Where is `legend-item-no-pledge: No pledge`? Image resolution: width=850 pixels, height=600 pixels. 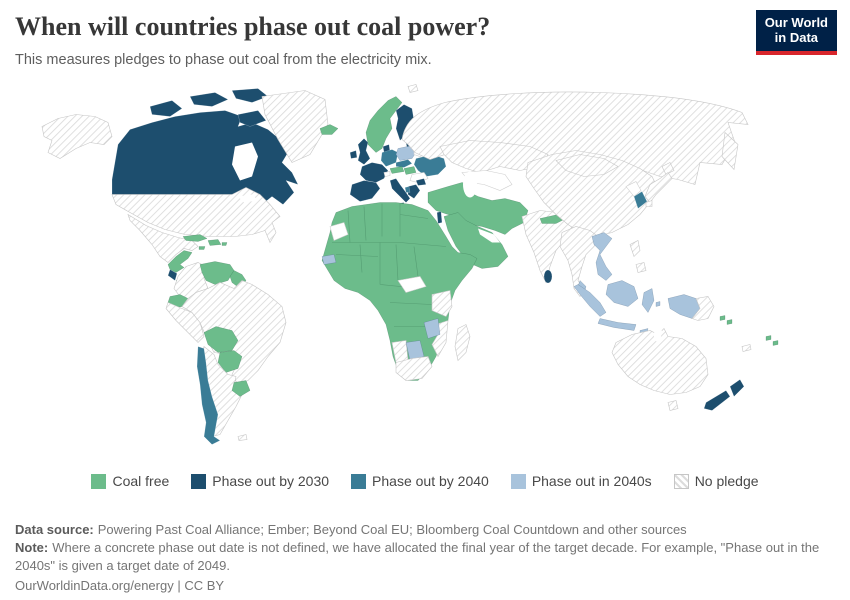 legend-item-no-pledge: No pledge is located at coordinates (716, 481).